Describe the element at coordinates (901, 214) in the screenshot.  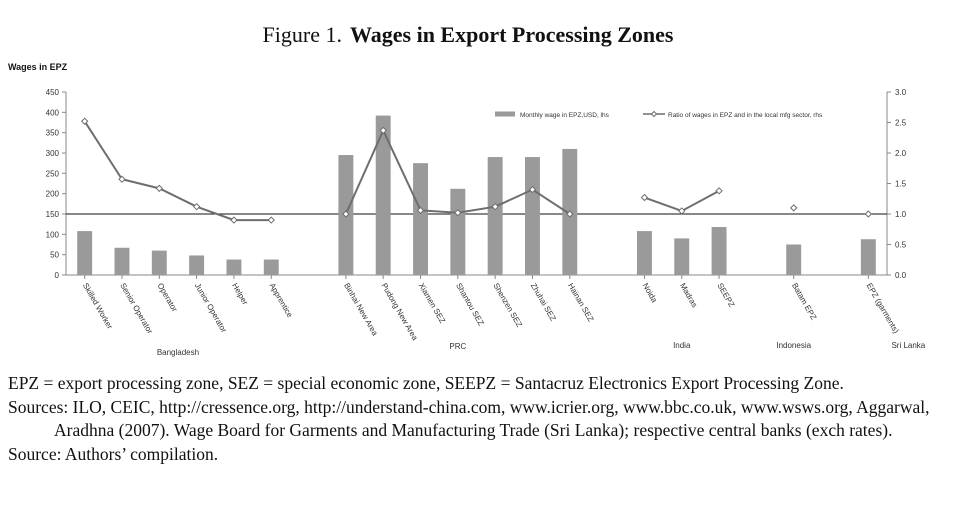
I see `y2-tick-label: 1.0` at that location.